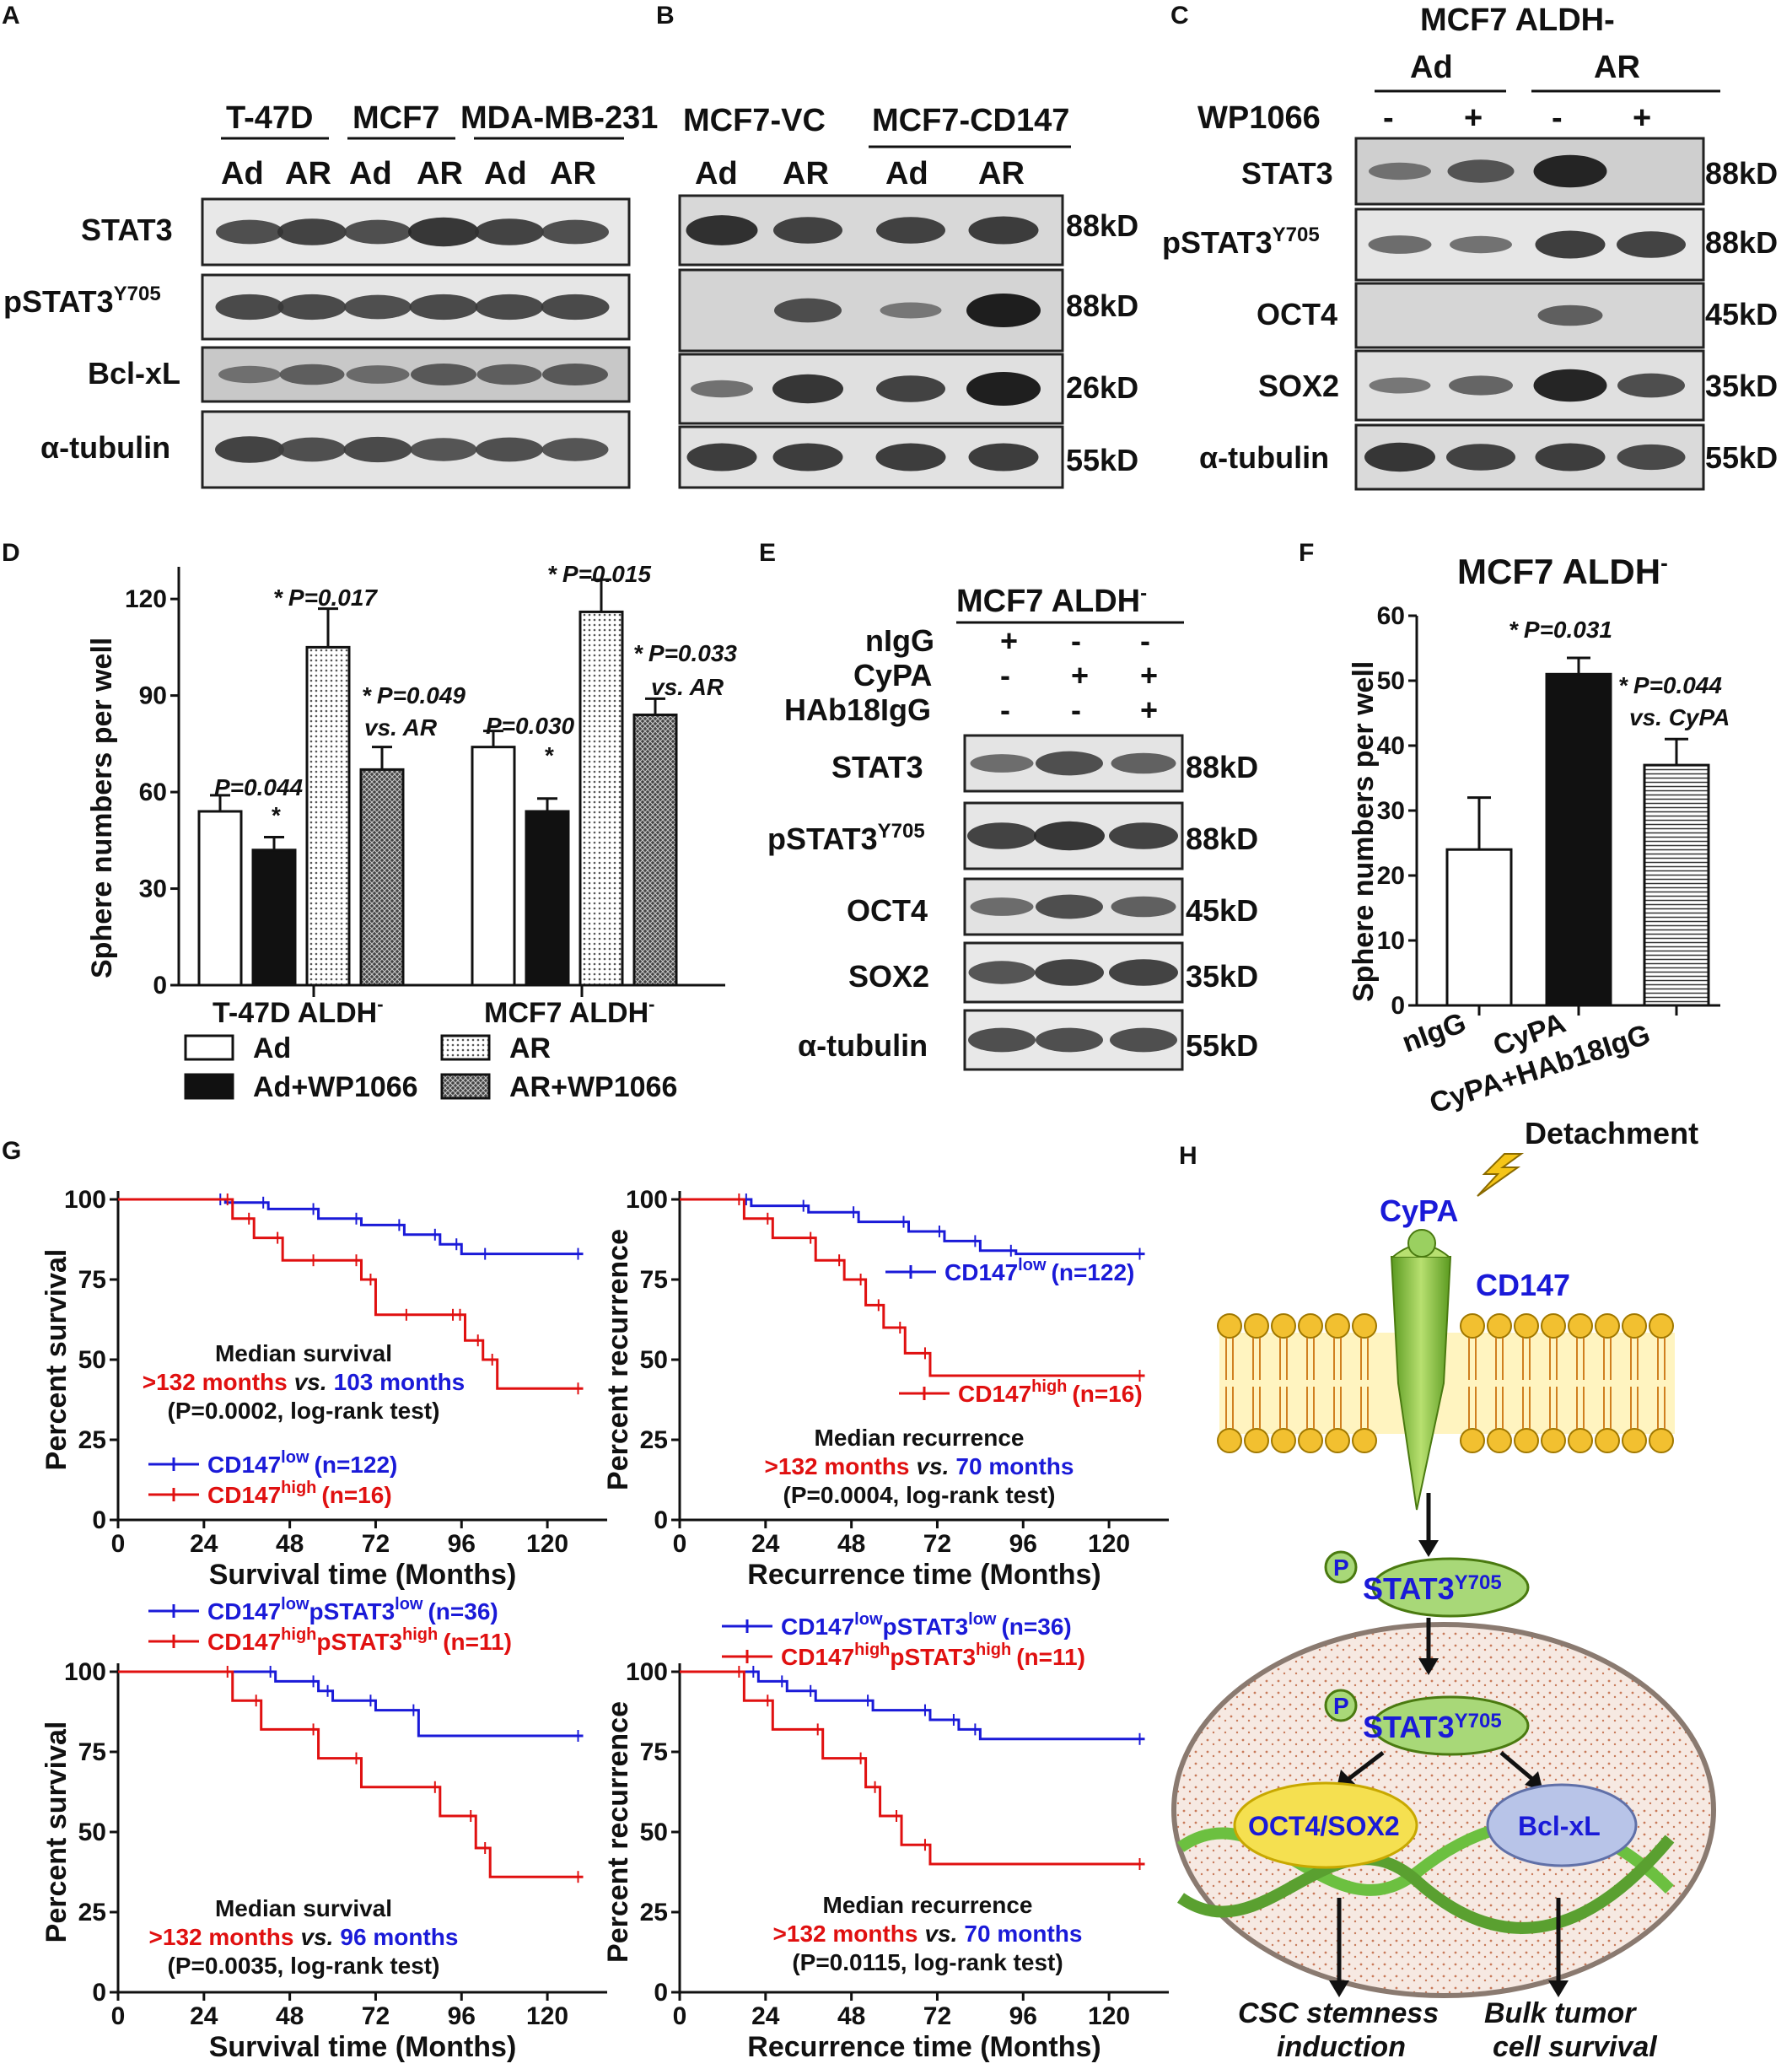  What do you see at coordinates (401, 727) in the screenshot?
I see `d-vs: vs. AR` at bounding box center [401, 727].